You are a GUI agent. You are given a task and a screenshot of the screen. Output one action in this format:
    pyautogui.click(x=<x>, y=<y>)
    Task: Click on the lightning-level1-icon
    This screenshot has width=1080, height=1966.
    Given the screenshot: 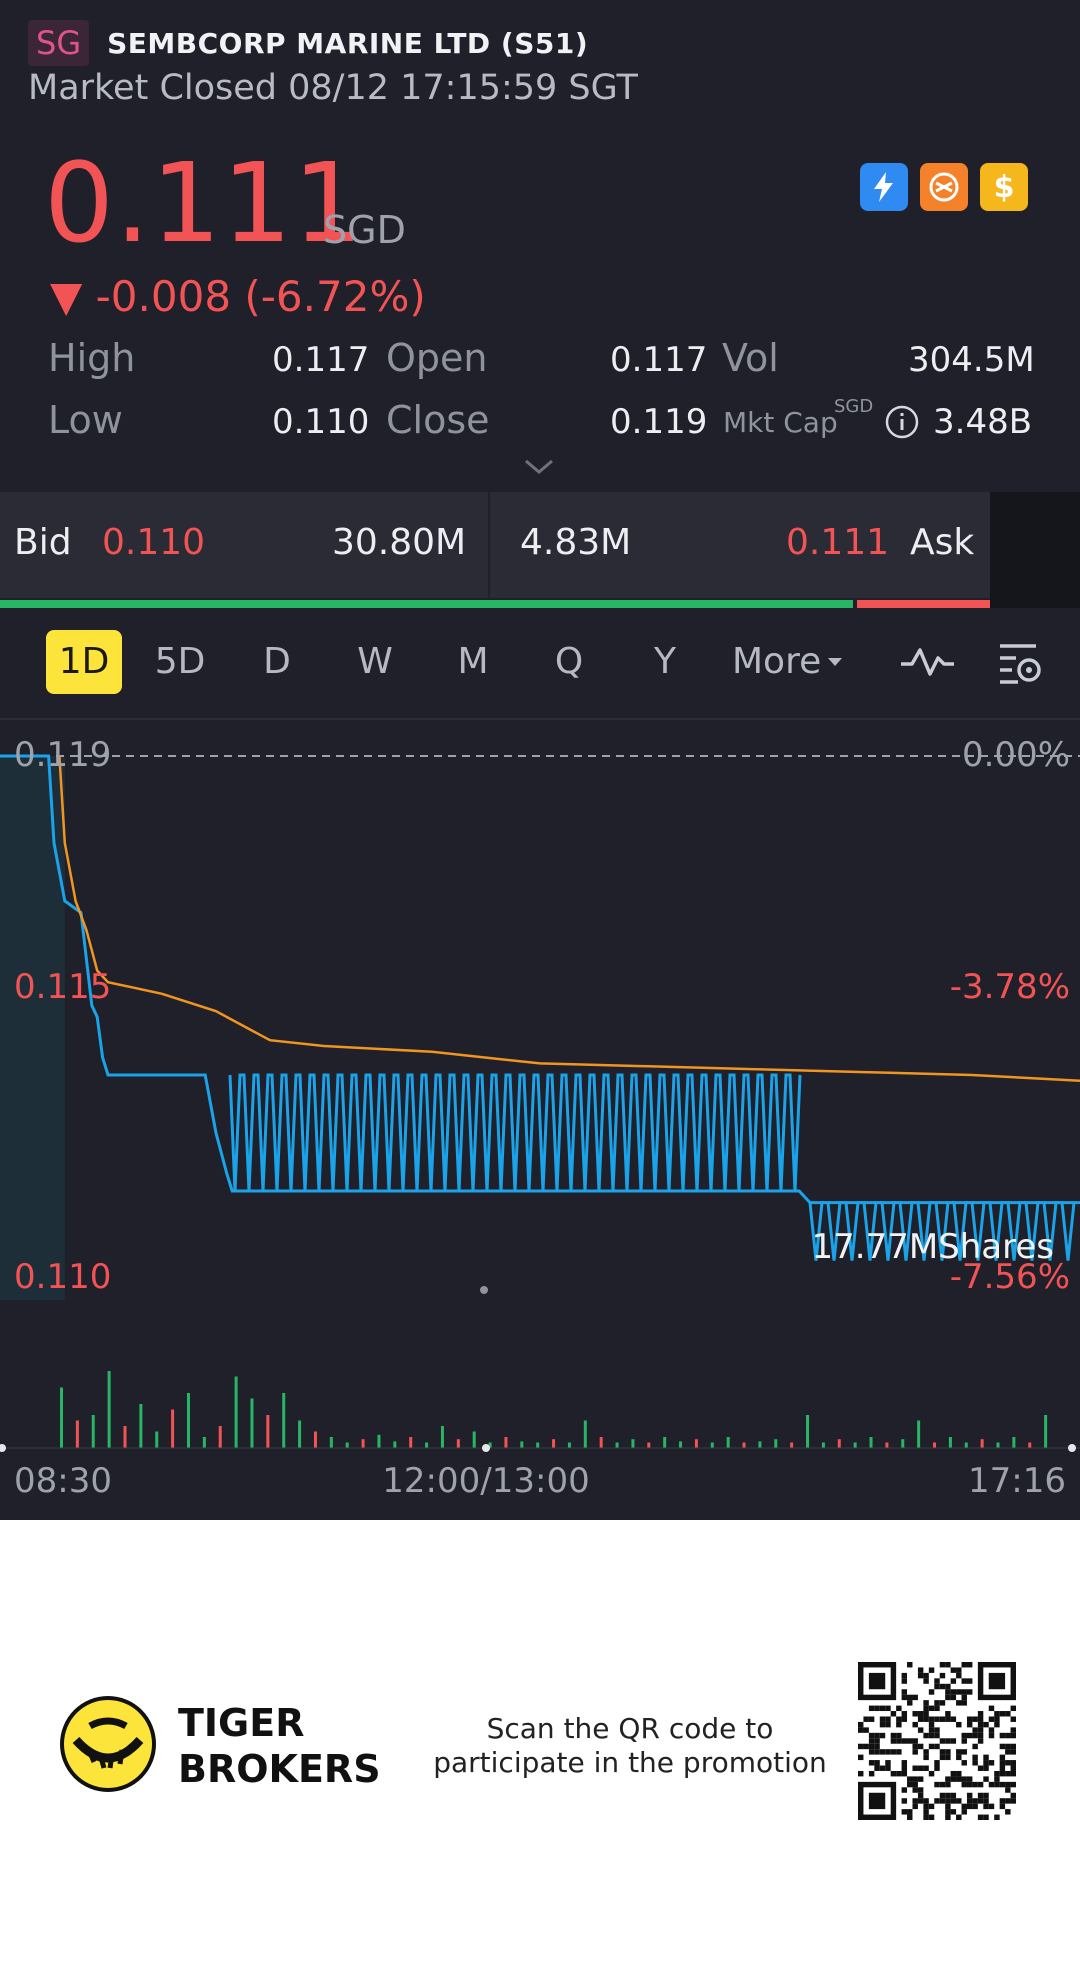 What is the action you would take?
    pyautogui.click(x=884, y=187)
    